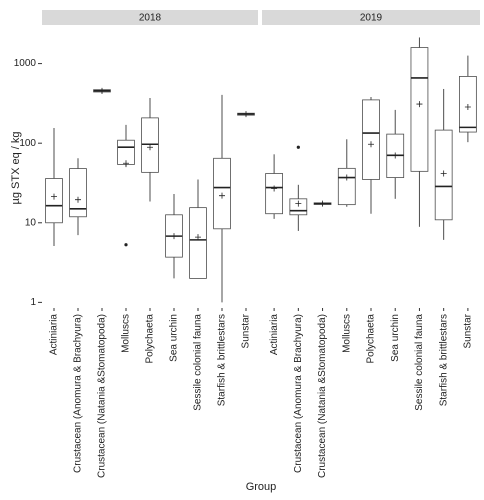 The height and width of the screenshot is (500, 484). I want to click on facet-label: 2019, so click(371, 18).